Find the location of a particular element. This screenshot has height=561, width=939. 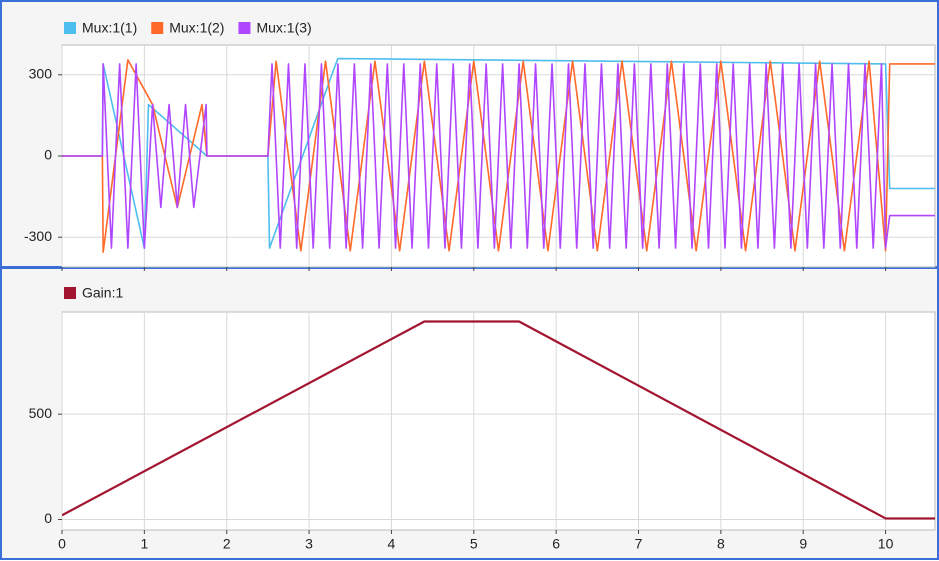

y-tick-label: 300 is located at coordinates (41, 73).